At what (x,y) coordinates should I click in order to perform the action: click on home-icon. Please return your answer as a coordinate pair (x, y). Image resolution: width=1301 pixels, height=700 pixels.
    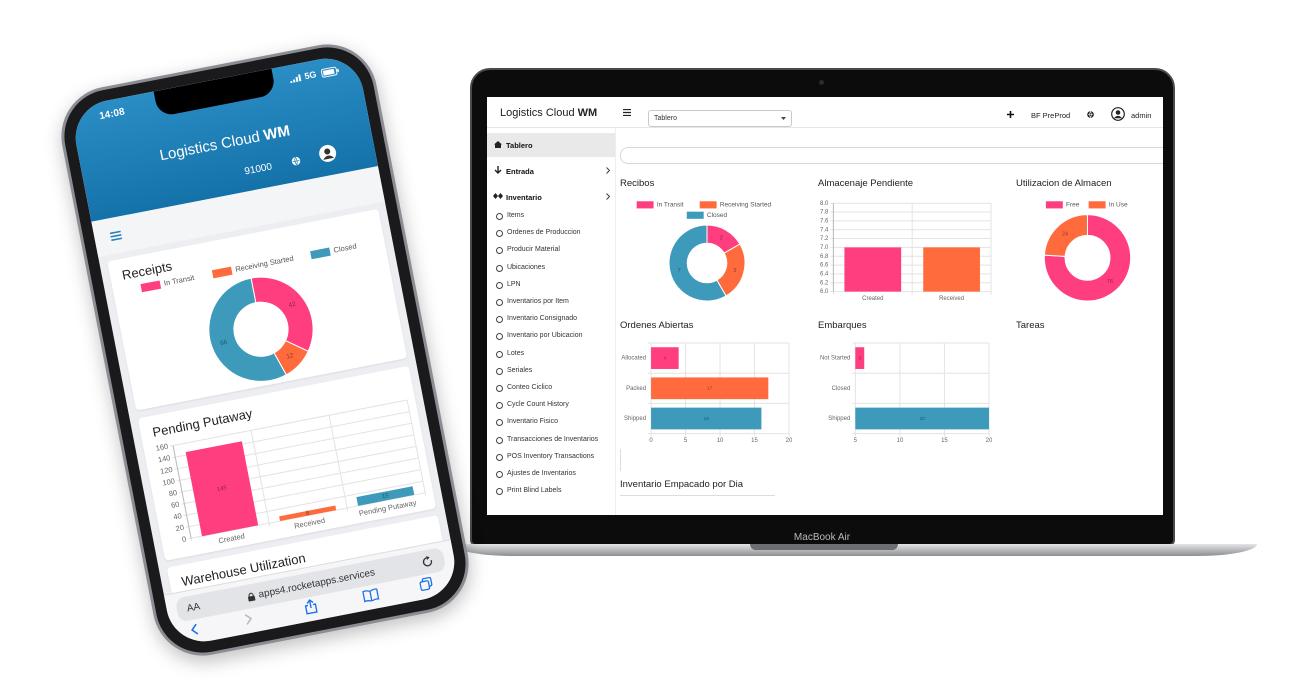
    Looking at the image, I should click on (498, 144).